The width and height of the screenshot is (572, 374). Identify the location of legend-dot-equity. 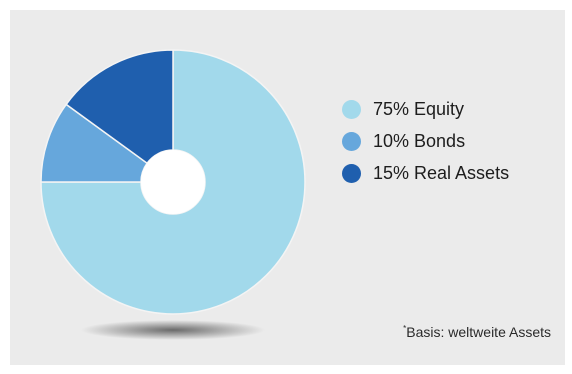
(351, 109).